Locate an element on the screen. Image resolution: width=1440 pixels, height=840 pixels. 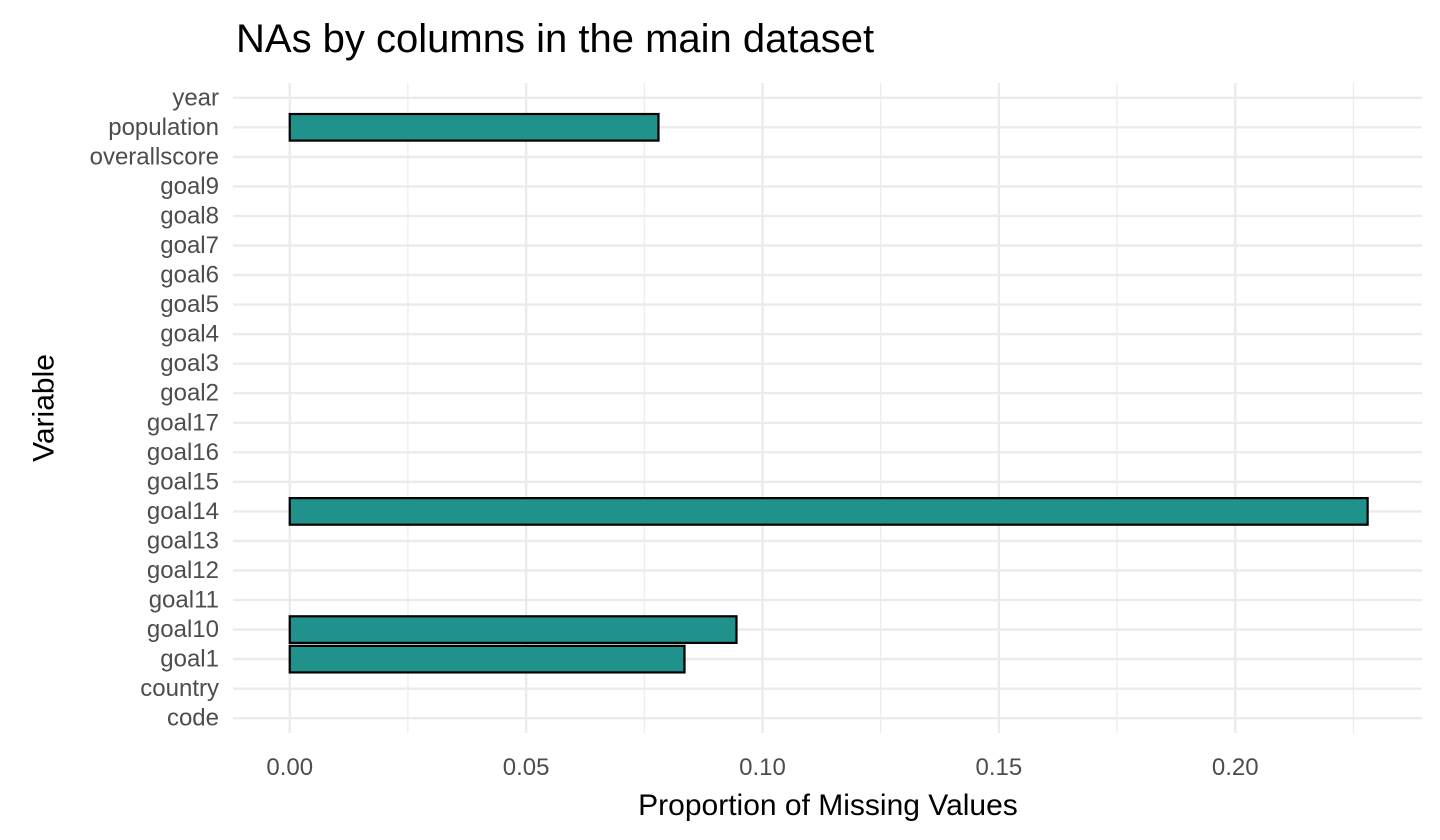
y-tick-label: population is located at coordinates (163, 127).